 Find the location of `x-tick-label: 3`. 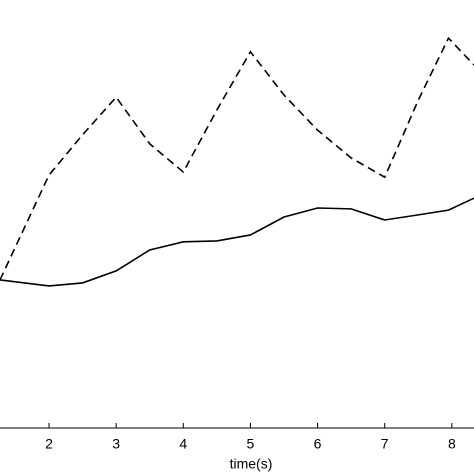

x-tick-label: 3 is located at coordinates (116, 444).